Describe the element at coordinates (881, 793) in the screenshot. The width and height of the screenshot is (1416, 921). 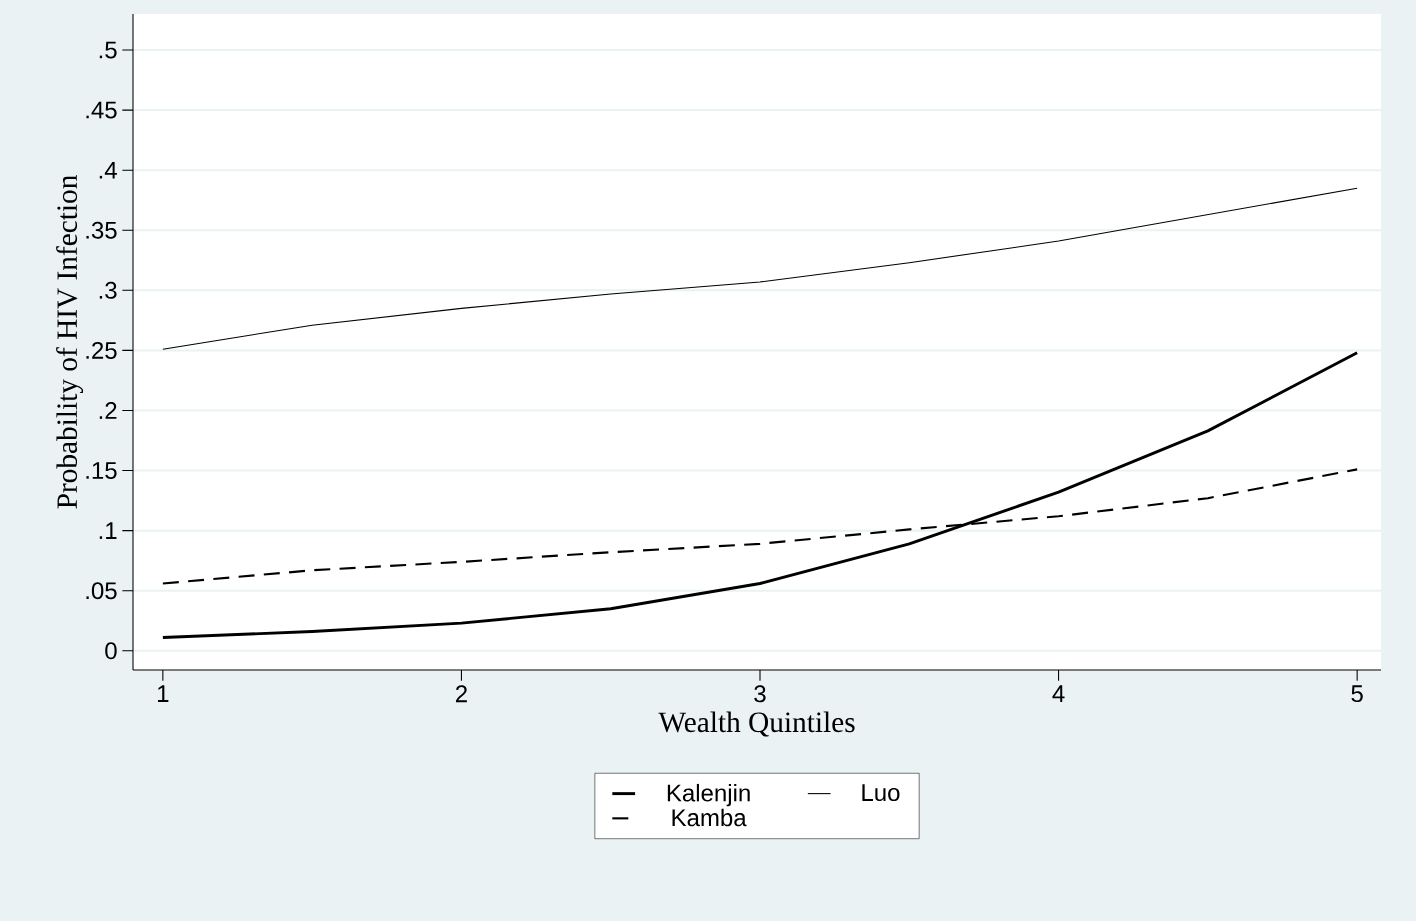
I see `legend-label: Luo` at that location.